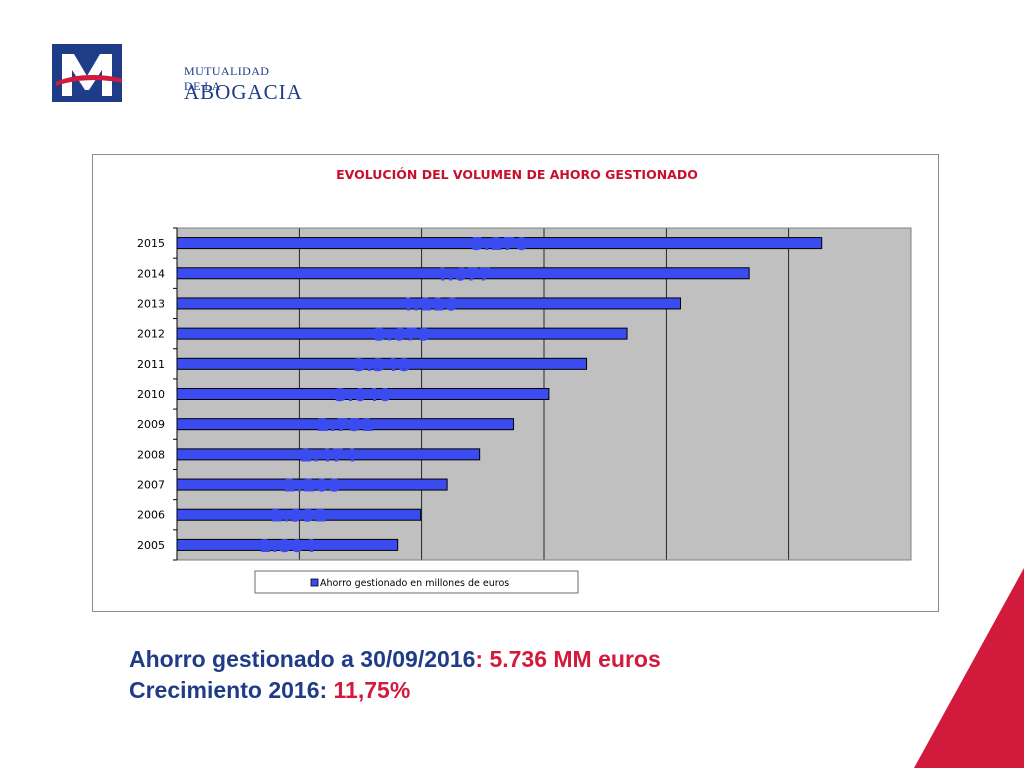 Image resolution: width=1024 pixels, height=768 pixels. I want to click on summary-line-2: Crecimiento 2016: 11,75%, so click(395, 690).